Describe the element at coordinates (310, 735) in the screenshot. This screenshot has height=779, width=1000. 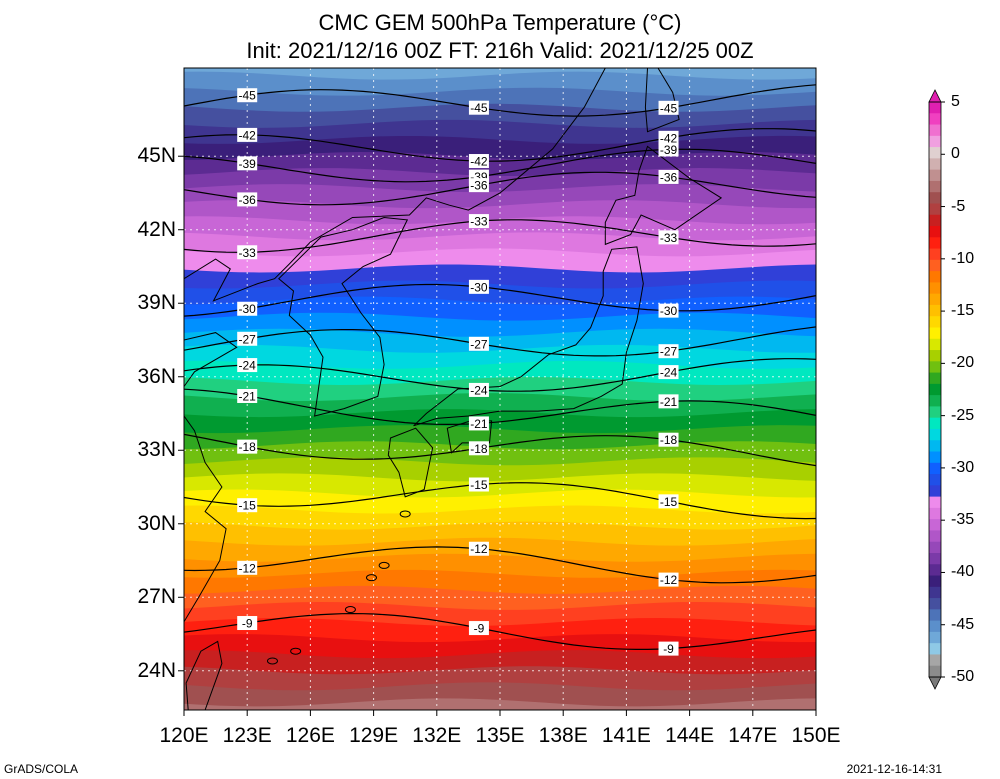
I see `x-tick-label: 126E` at that location.